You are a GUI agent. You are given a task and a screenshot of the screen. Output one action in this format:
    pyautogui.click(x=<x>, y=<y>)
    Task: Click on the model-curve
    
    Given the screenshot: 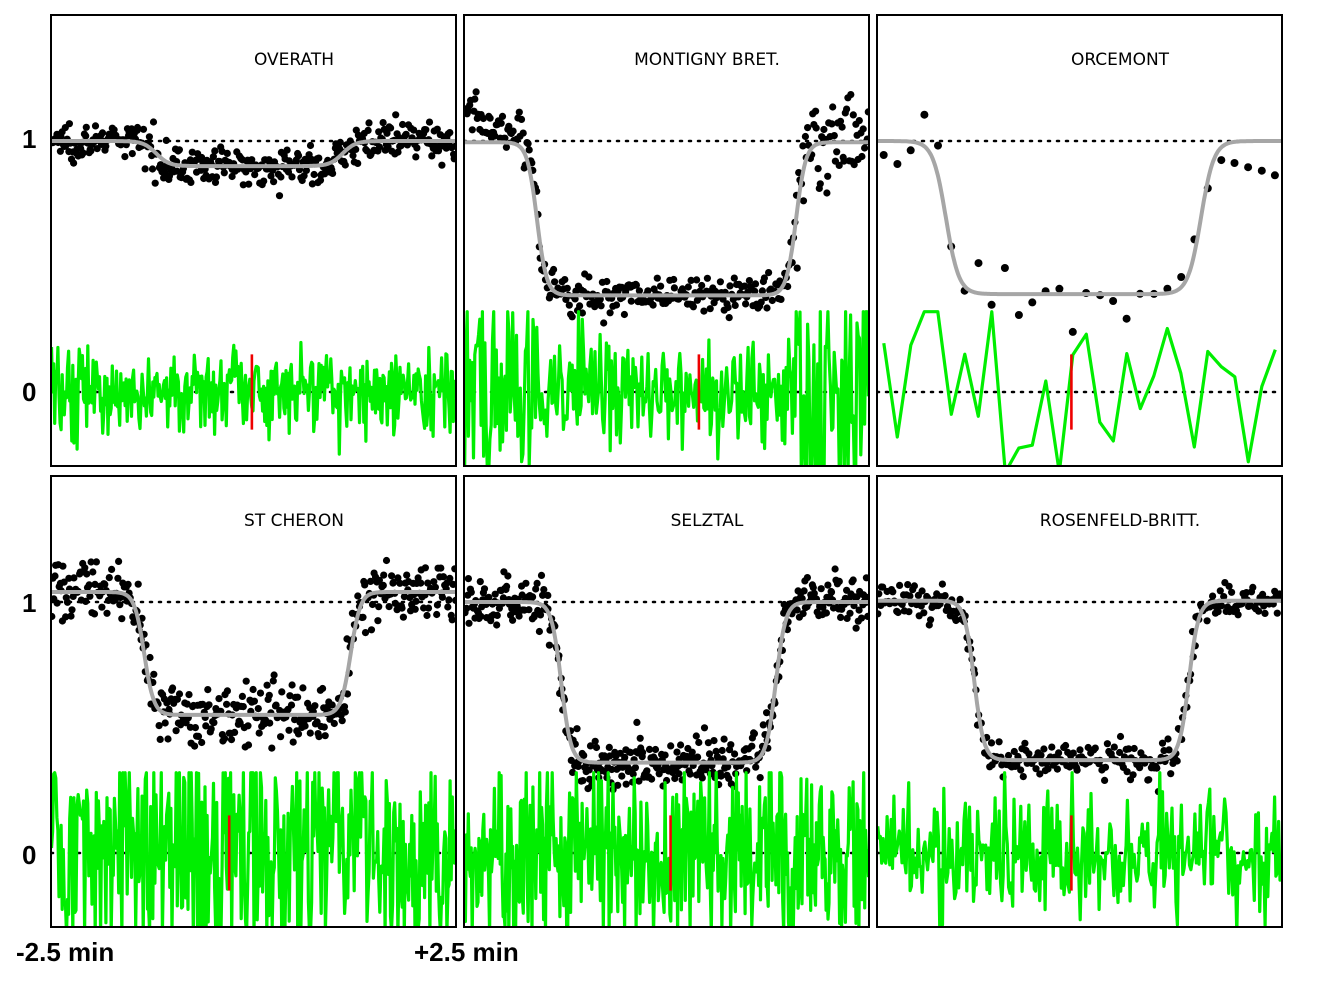 What is the action you would take?
    pyautogui.click(x=1079, y=680)
    